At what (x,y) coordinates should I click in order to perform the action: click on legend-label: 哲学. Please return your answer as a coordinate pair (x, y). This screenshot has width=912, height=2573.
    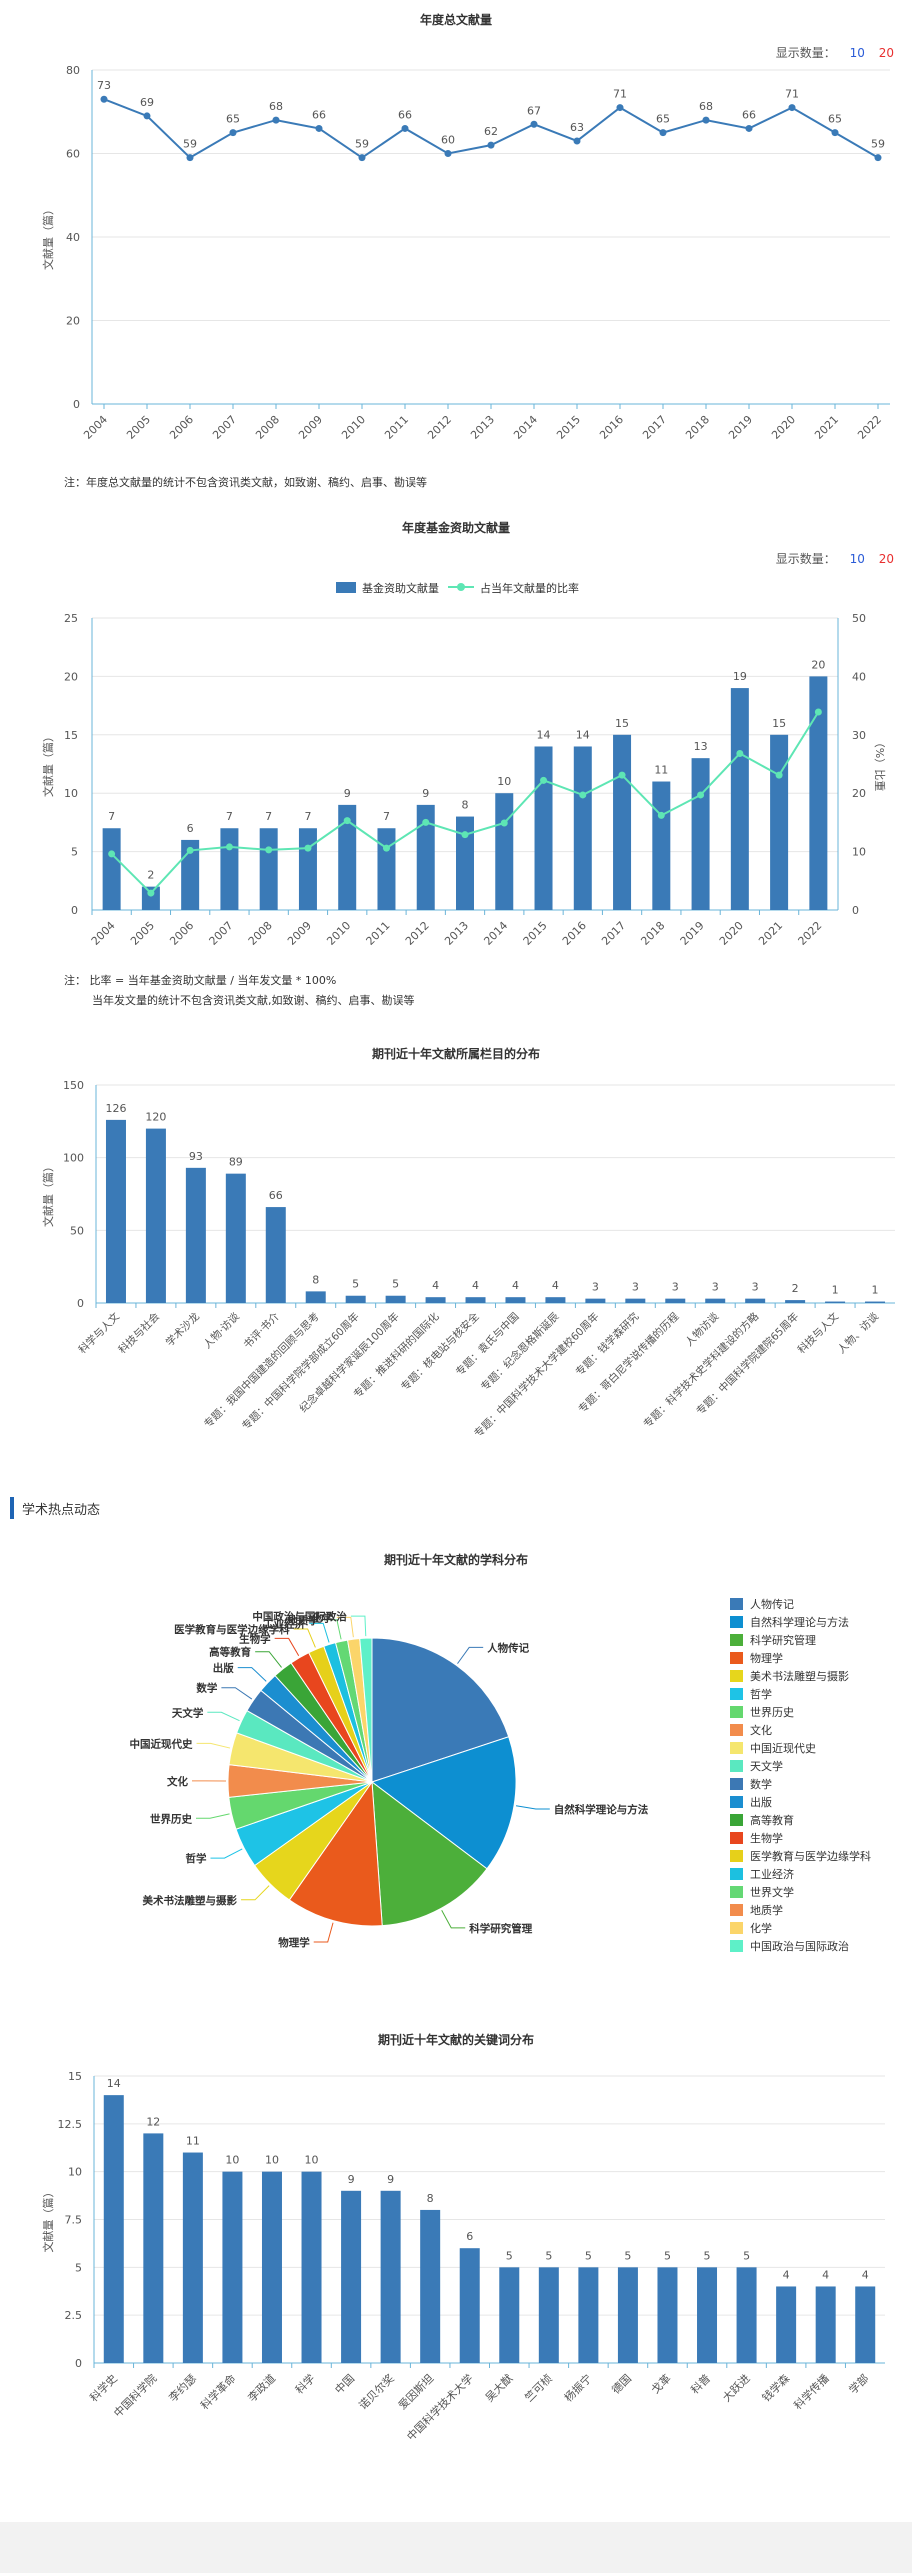
    Looking at the image, I should click on (761, 1694).